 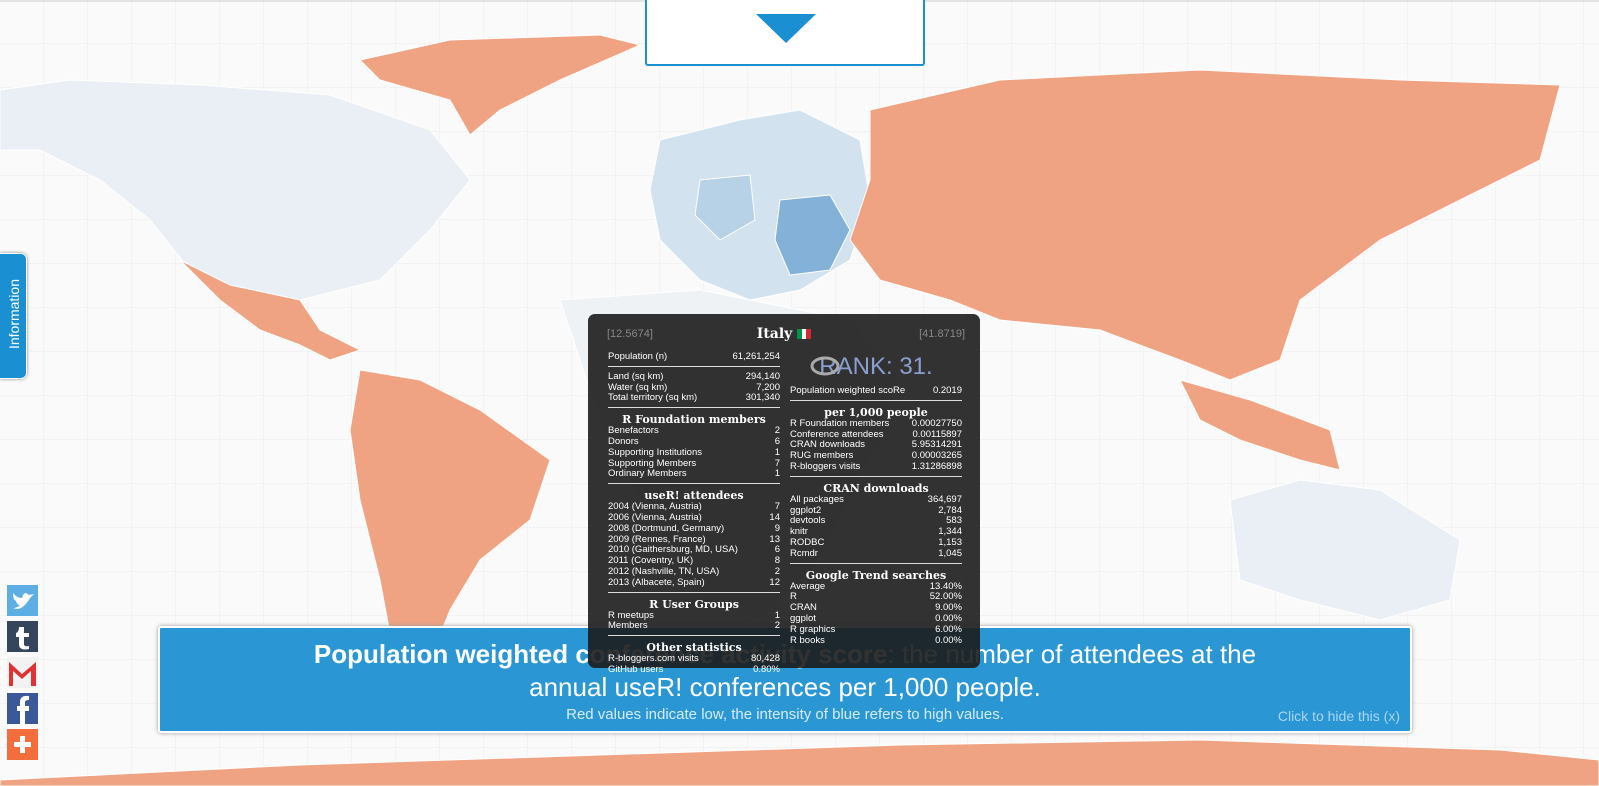 I want to click on stat-value: 7,200, so click(x=768, y=387).